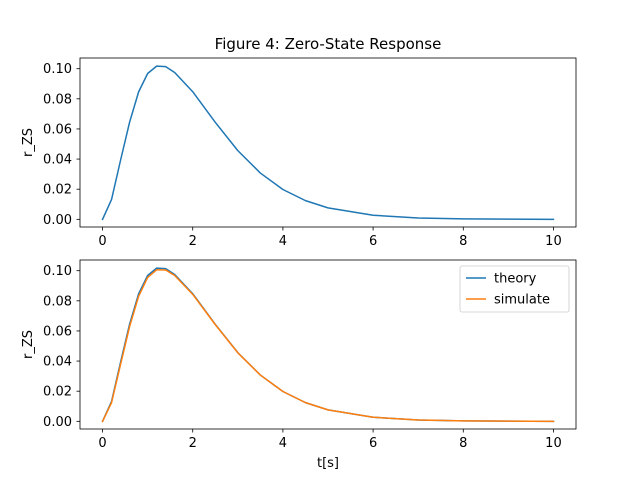 This screenshot has height=480, width=640. Describe the element at coordinates (328, 44) in the screenshot. I see `chart-title: Figure 4: Zero-State Response` at that location.